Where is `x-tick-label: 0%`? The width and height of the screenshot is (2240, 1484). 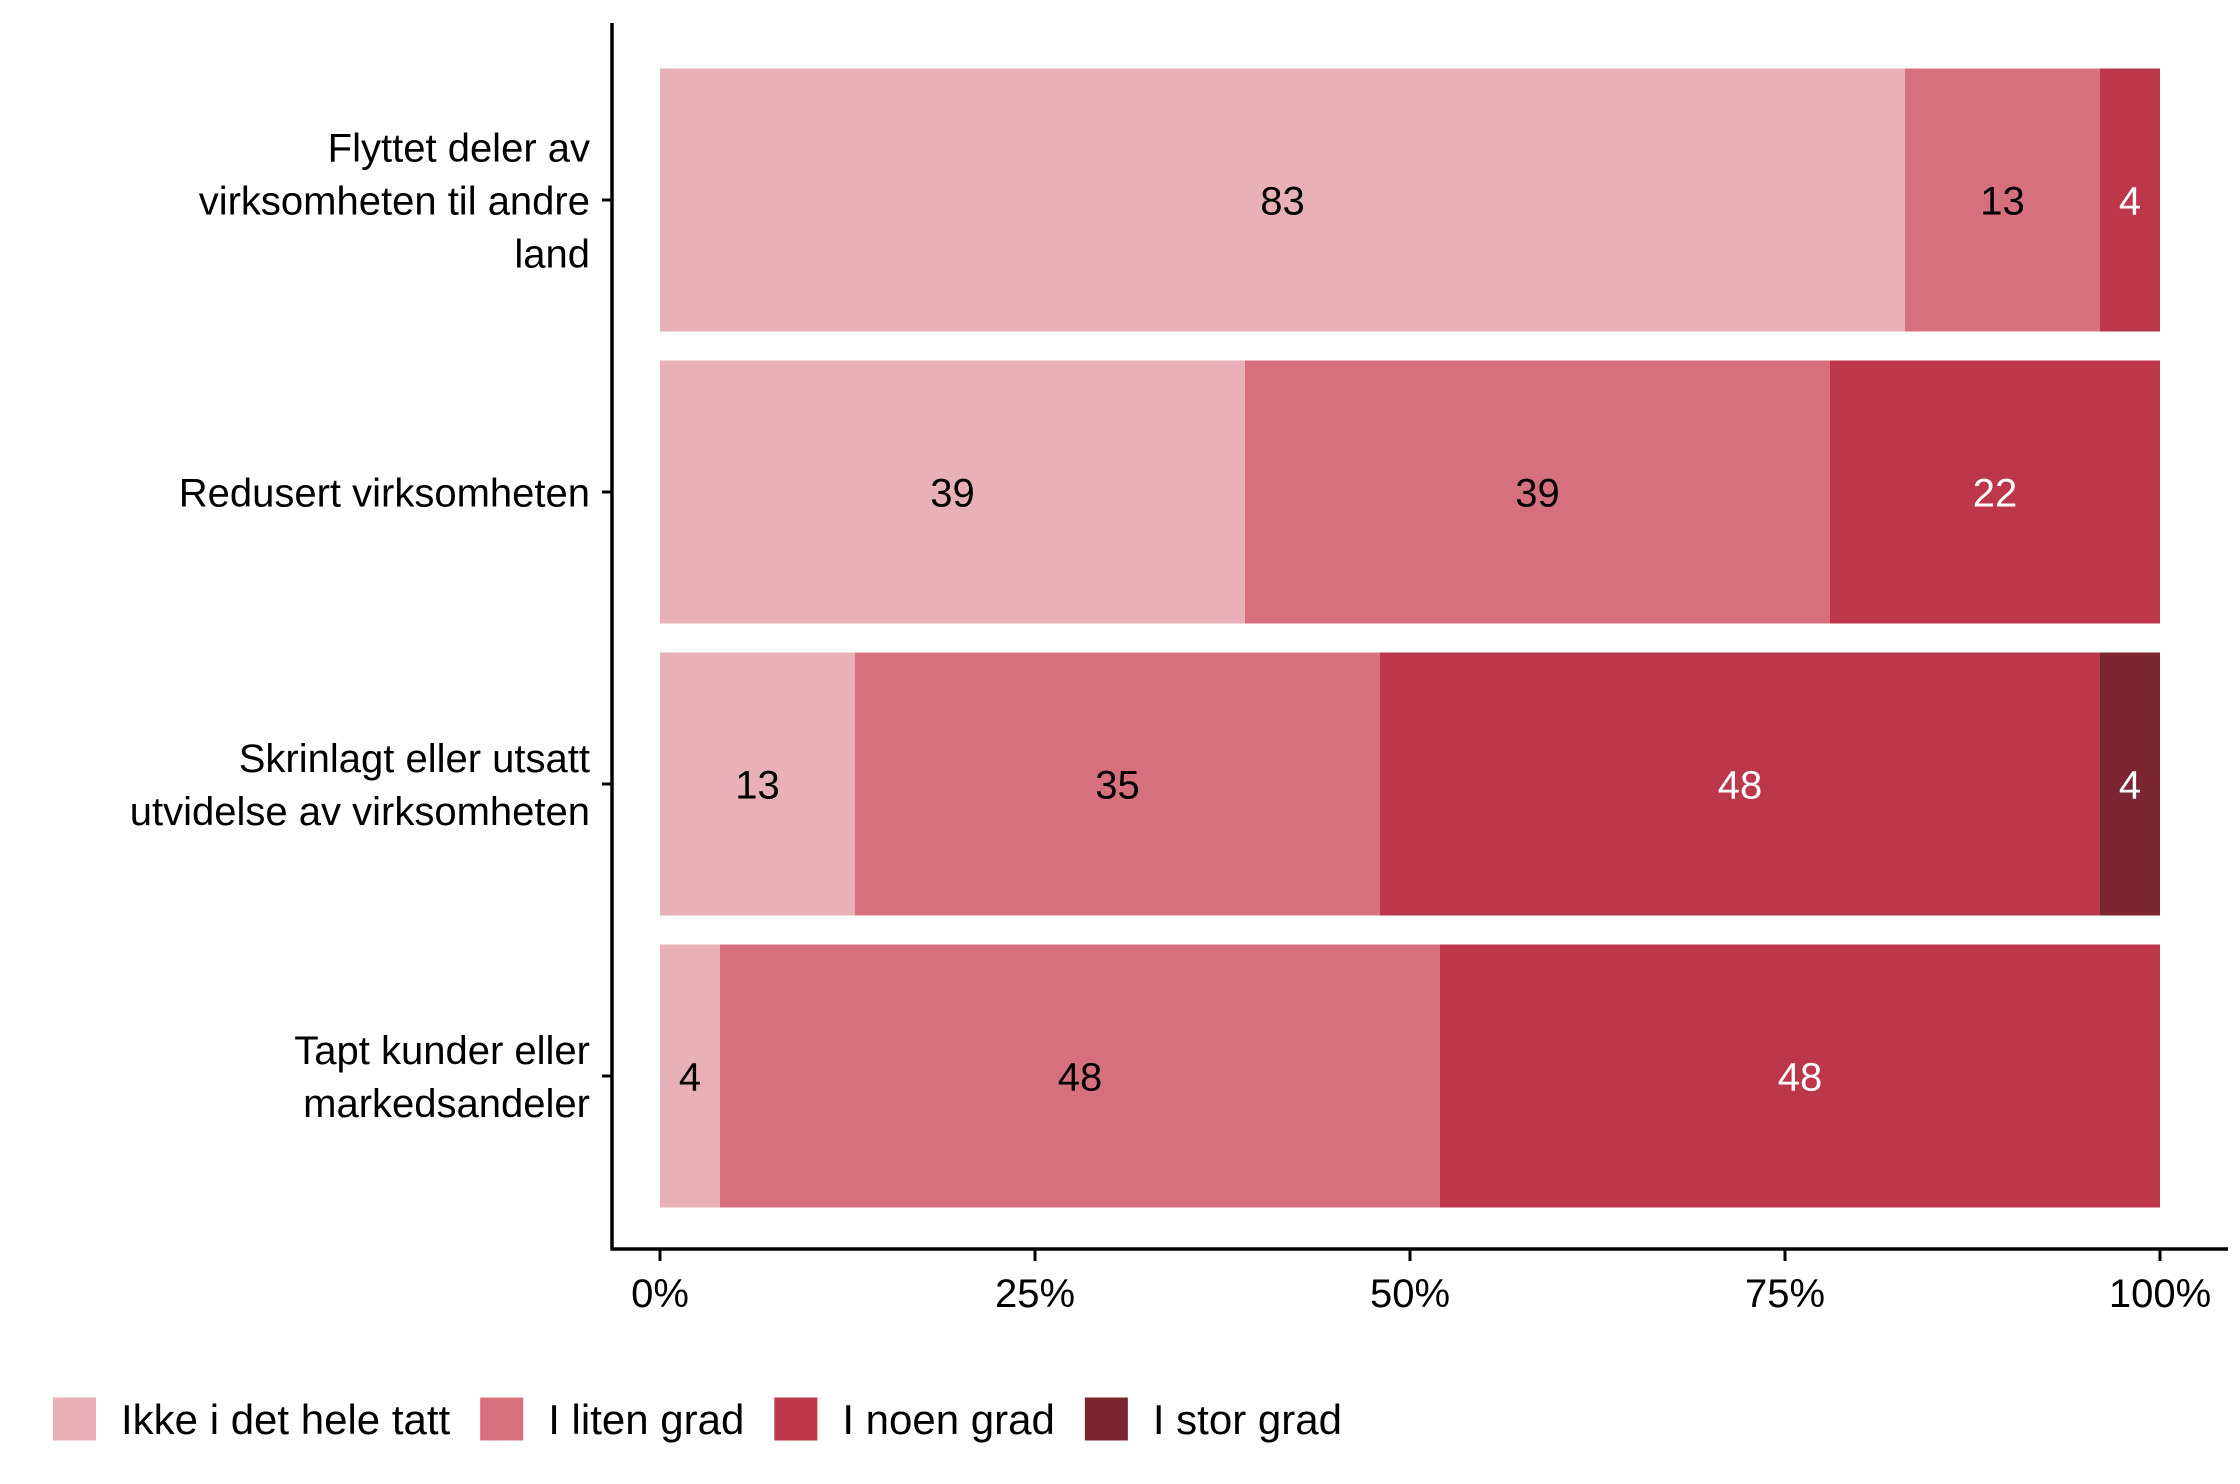 x-tick-label: 0% is located at coordinates (660, 1294).